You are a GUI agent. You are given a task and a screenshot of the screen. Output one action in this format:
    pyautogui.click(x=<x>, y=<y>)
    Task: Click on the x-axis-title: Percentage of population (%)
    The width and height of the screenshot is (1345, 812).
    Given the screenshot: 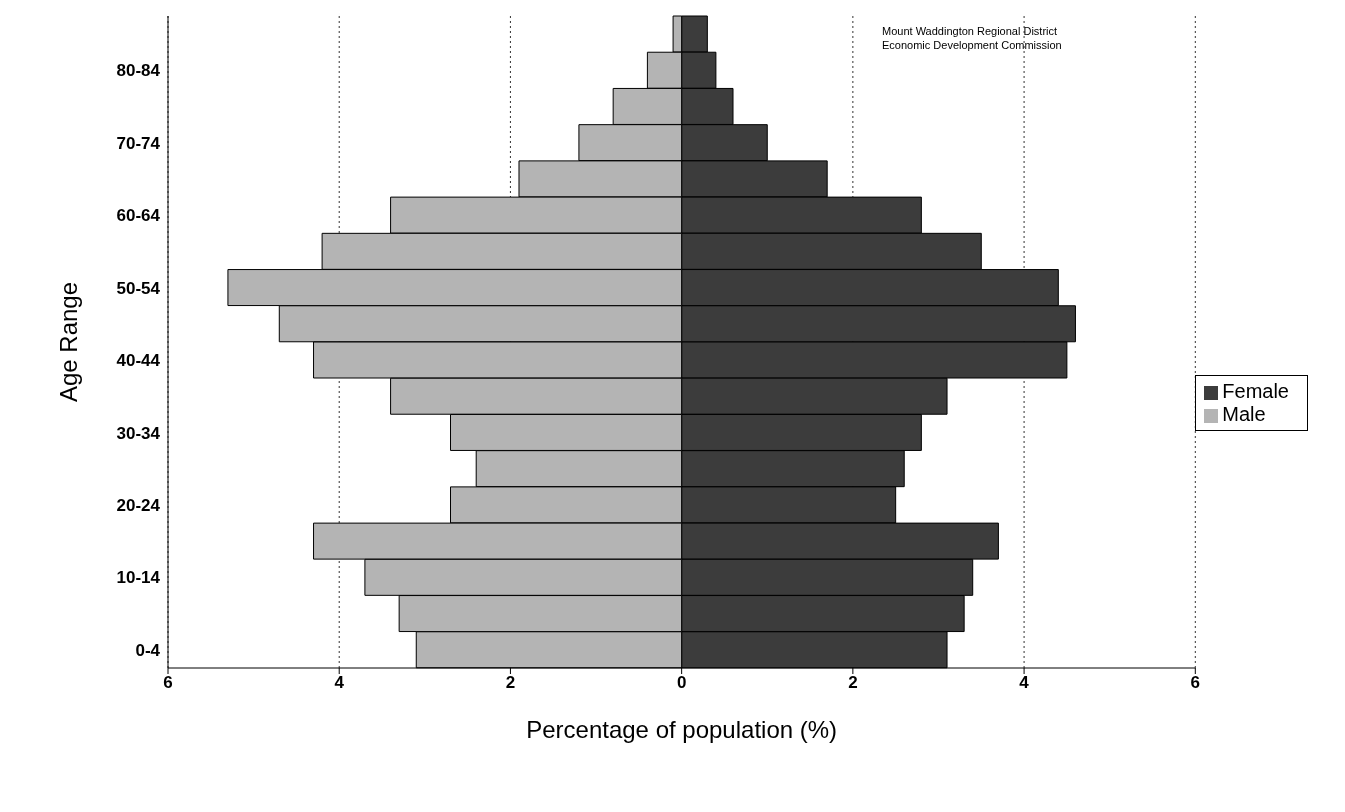 What is the action you would take?
    pyautogui.click(x=682, y=729)
    